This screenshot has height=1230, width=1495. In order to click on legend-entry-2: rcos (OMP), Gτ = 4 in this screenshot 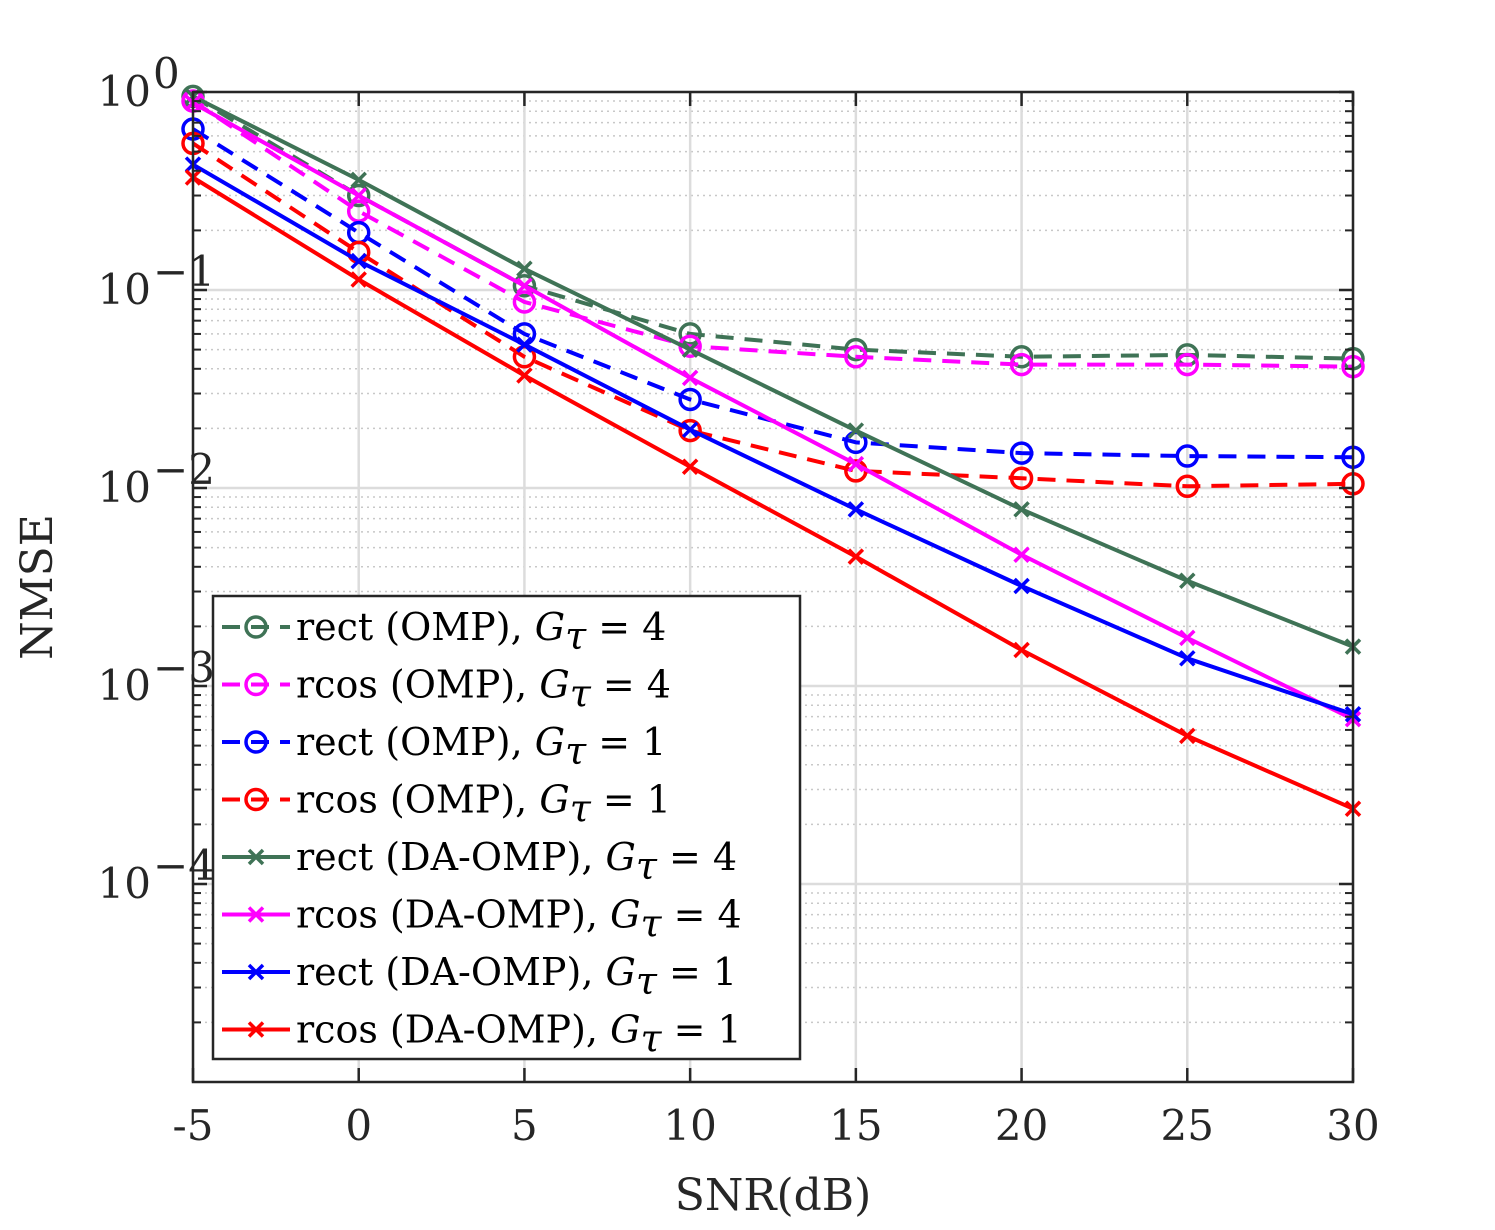, I will do `click(446, 689)`.